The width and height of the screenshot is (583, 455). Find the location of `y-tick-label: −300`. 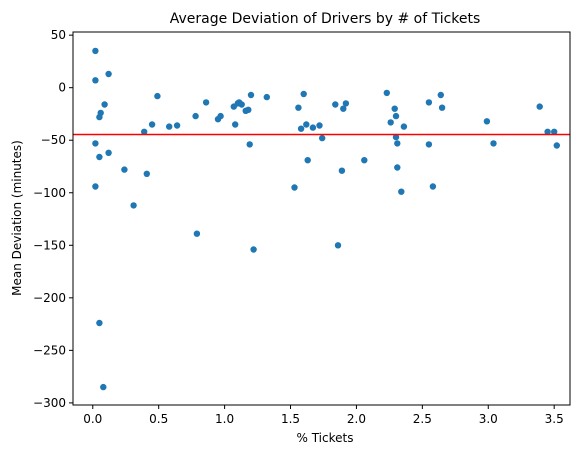

y-tick-label: −300 is located at coordinates (49, 403).